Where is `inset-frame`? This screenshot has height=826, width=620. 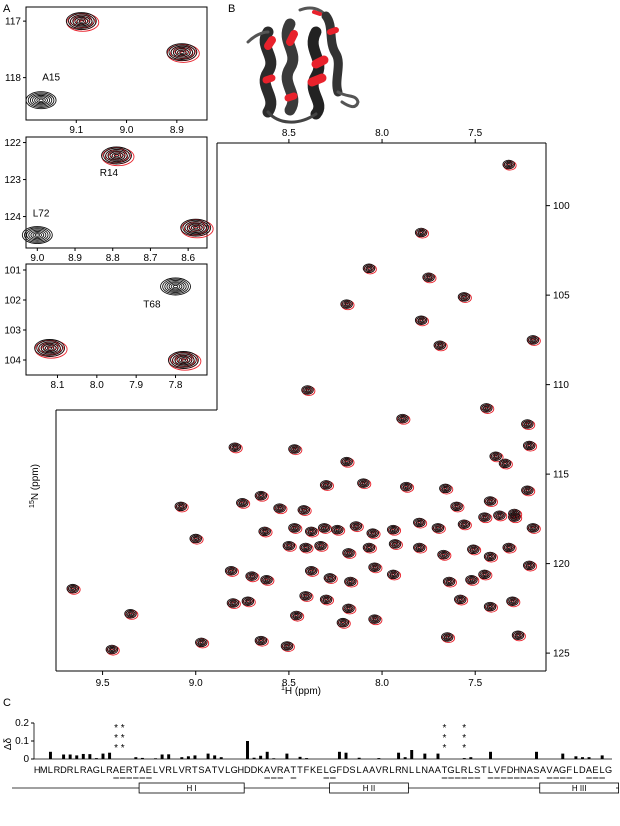 inset-frame is located at coordinates (116, 319).